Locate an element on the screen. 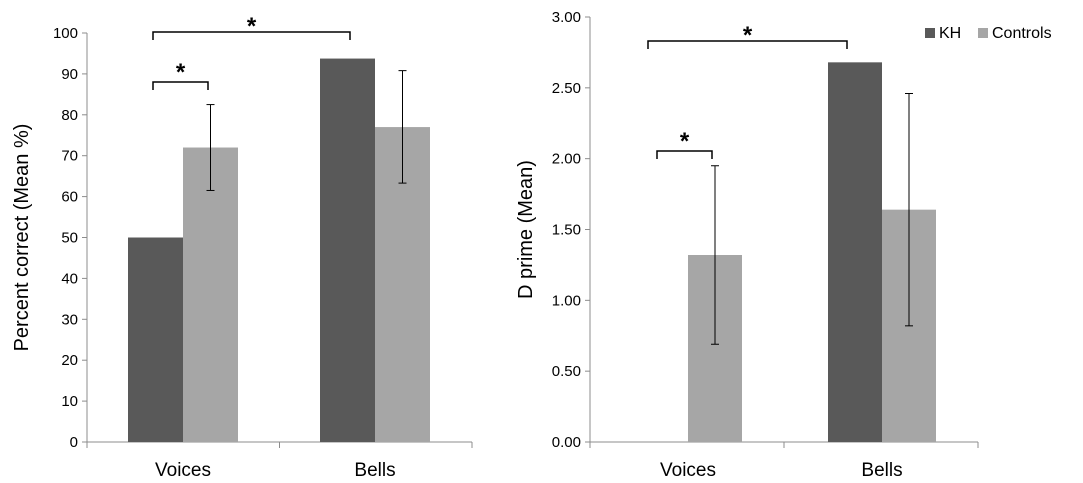 The height and width of the screenshot is (483, 1083). legend-label-kh: KH is located at coordinates (950, 33).